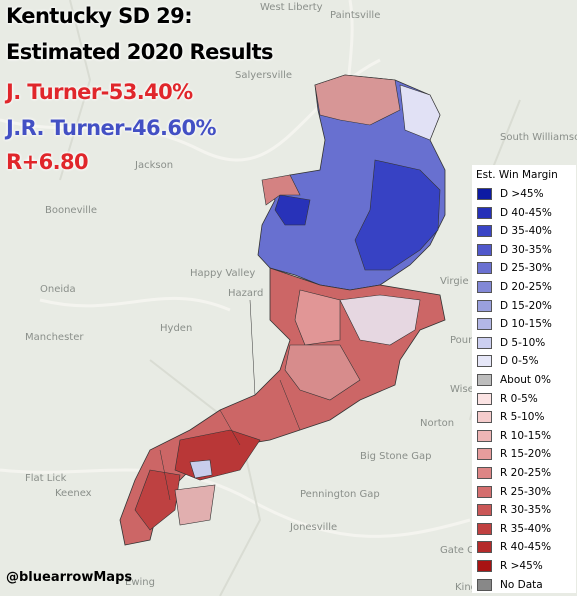 The width and height of the screenshot is (577, 596). What do you see at coordinates (140, 52) in the screenshot?
I see `title-line: Estimated 2020 Results` at bounding box center [140, 52].